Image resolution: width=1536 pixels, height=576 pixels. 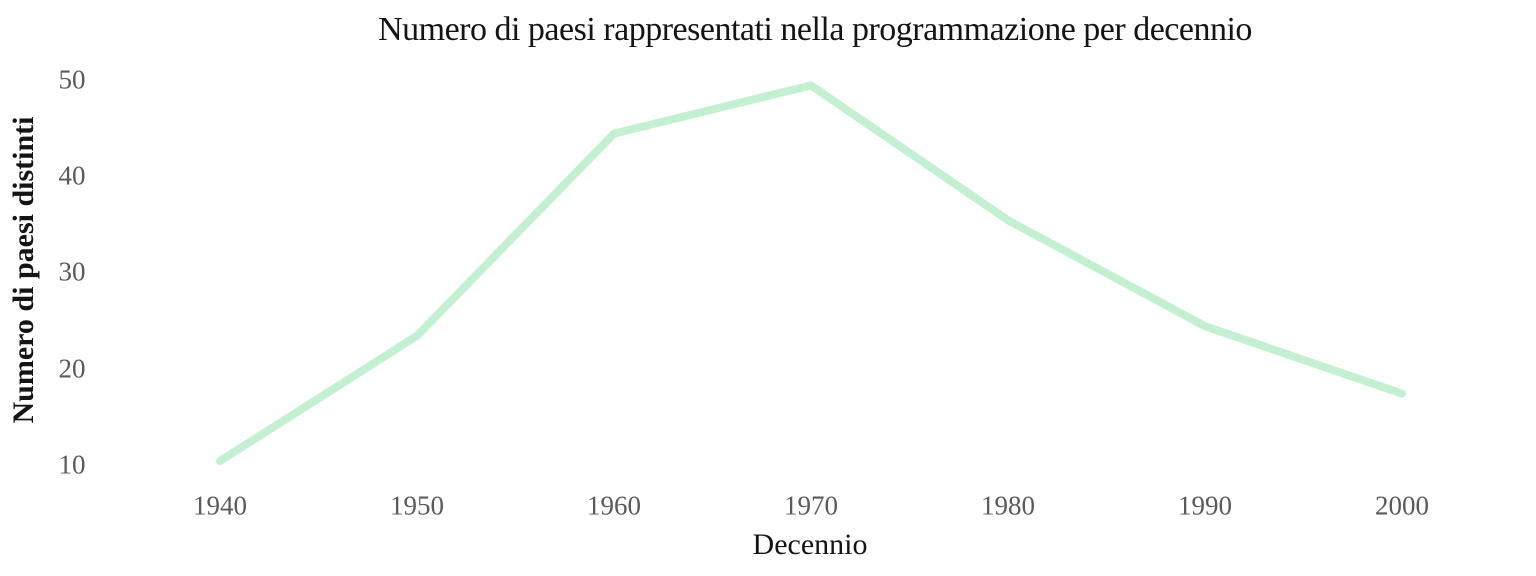 I want to click on x-axis-label: Decennio, so click(x=810, y=544).